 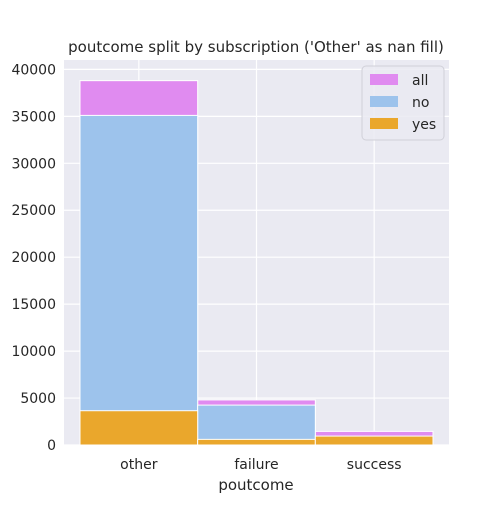 What do you see at coordinates (420, 103) in the screenshot?
I see `legend-label-no: no` at bounding box center [420, 103].